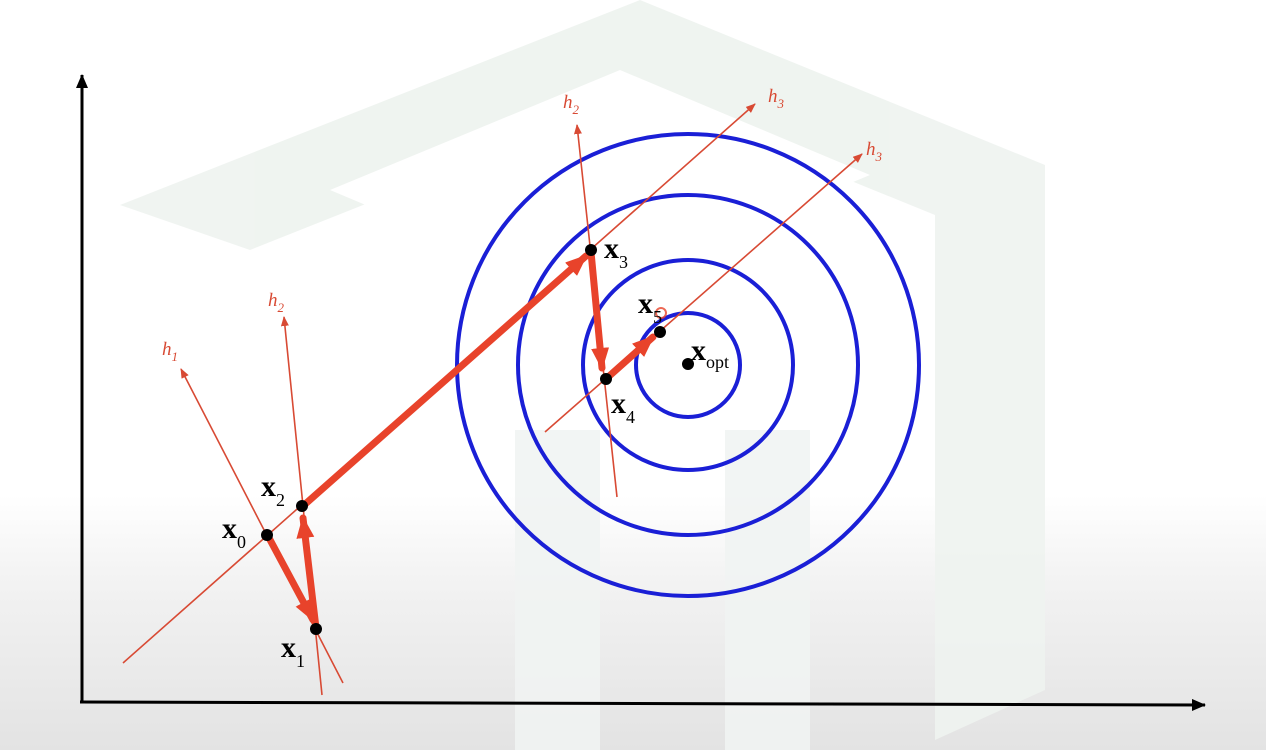 The image size is (1266, 750). I want to click on contour-ring, so click(688, 365).